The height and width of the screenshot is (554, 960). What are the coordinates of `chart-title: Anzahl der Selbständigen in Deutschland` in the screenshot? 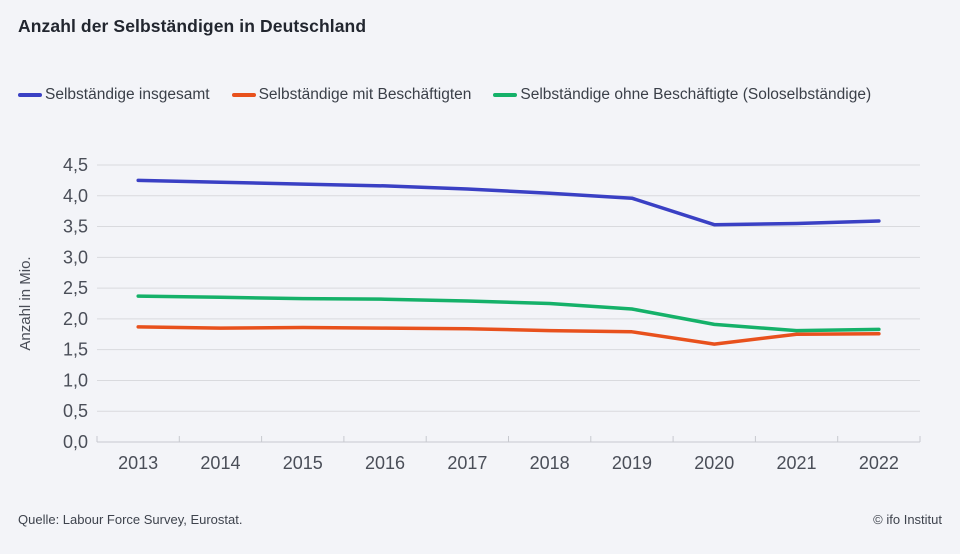 It's located at (192, 26).